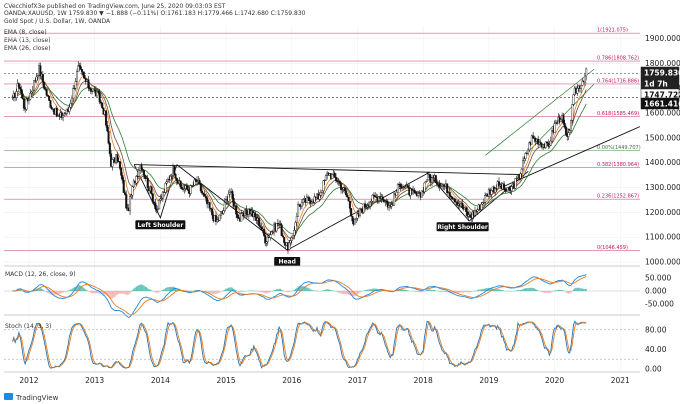  I want to click on stoch-line, so click(299, 345).